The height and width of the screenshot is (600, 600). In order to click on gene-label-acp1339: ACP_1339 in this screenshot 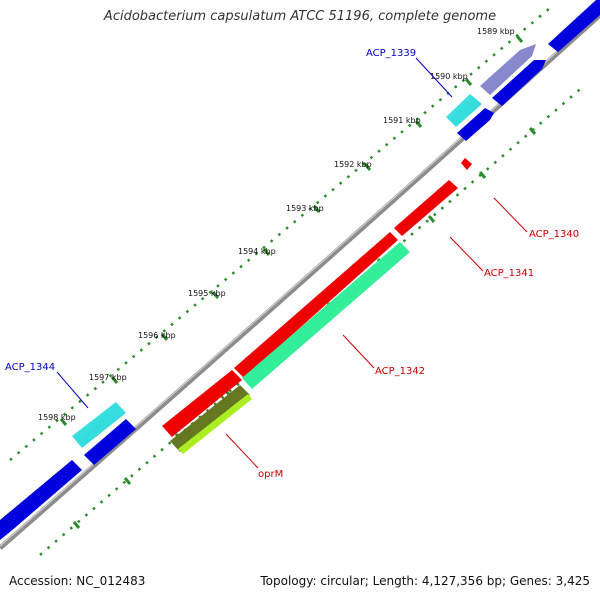, I will do `click(391, 53)`.